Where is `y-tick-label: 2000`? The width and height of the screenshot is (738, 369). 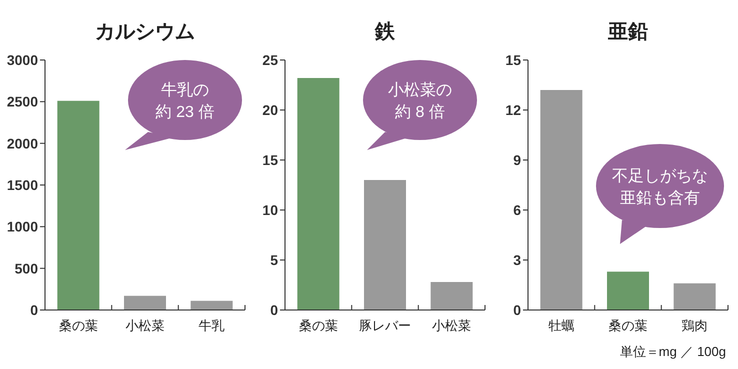 y-tick-label: 2000 is located at coordinates (22, 143).